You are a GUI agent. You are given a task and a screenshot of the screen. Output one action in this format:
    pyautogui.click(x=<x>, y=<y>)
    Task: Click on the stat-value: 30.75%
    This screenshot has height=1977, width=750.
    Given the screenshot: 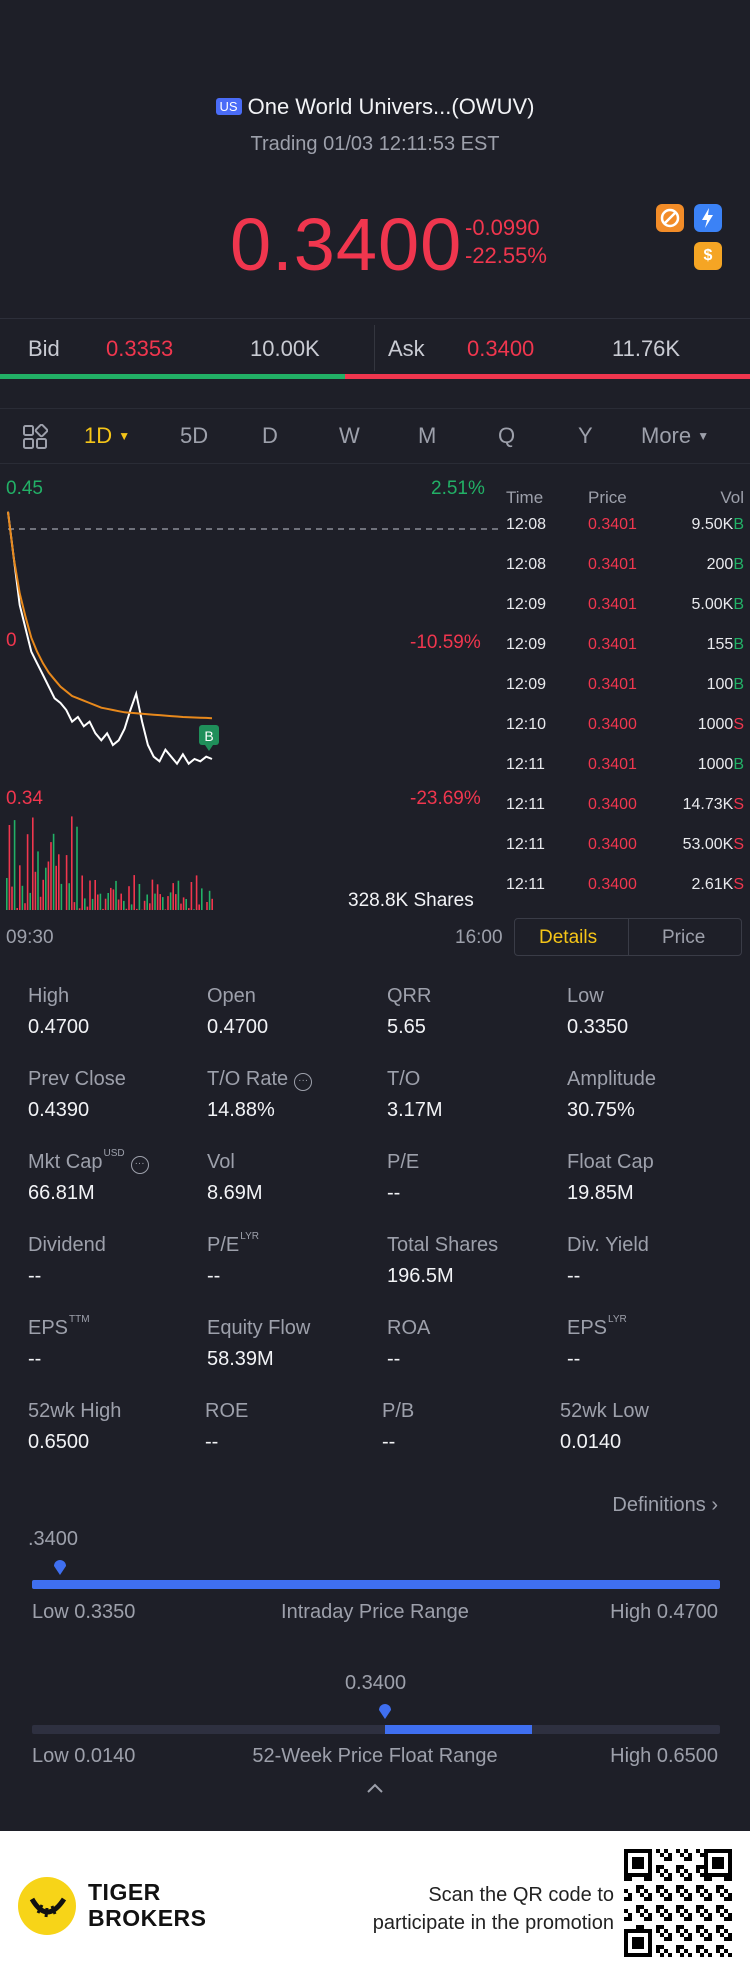 What is the action you would take?
    pyautogui.click(x=601, y=1110)
    